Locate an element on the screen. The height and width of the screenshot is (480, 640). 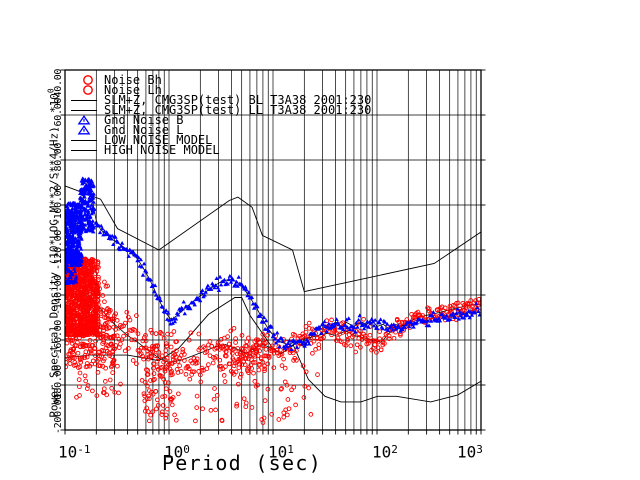
legend-item: HIGH NOISE MODEL is located at coordinates (144, 150).